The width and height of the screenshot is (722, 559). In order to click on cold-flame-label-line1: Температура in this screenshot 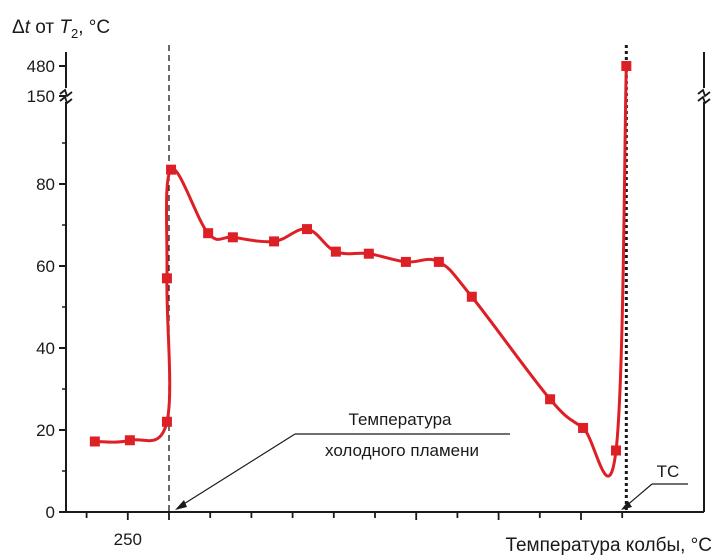, I will do `click(401, 419)`.